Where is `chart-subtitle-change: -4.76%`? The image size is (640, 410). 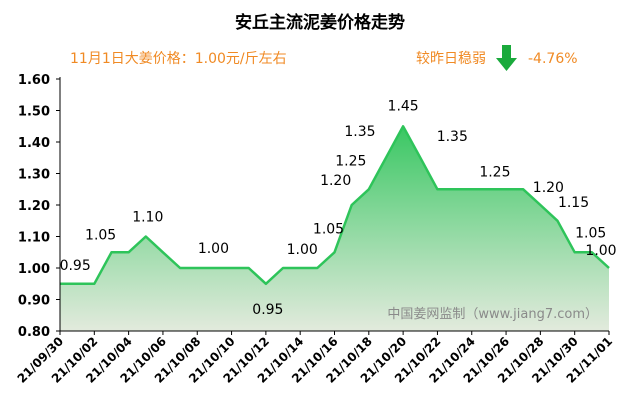 chart-subtitle-change: -4.76% is located at coordinates (553, 59).